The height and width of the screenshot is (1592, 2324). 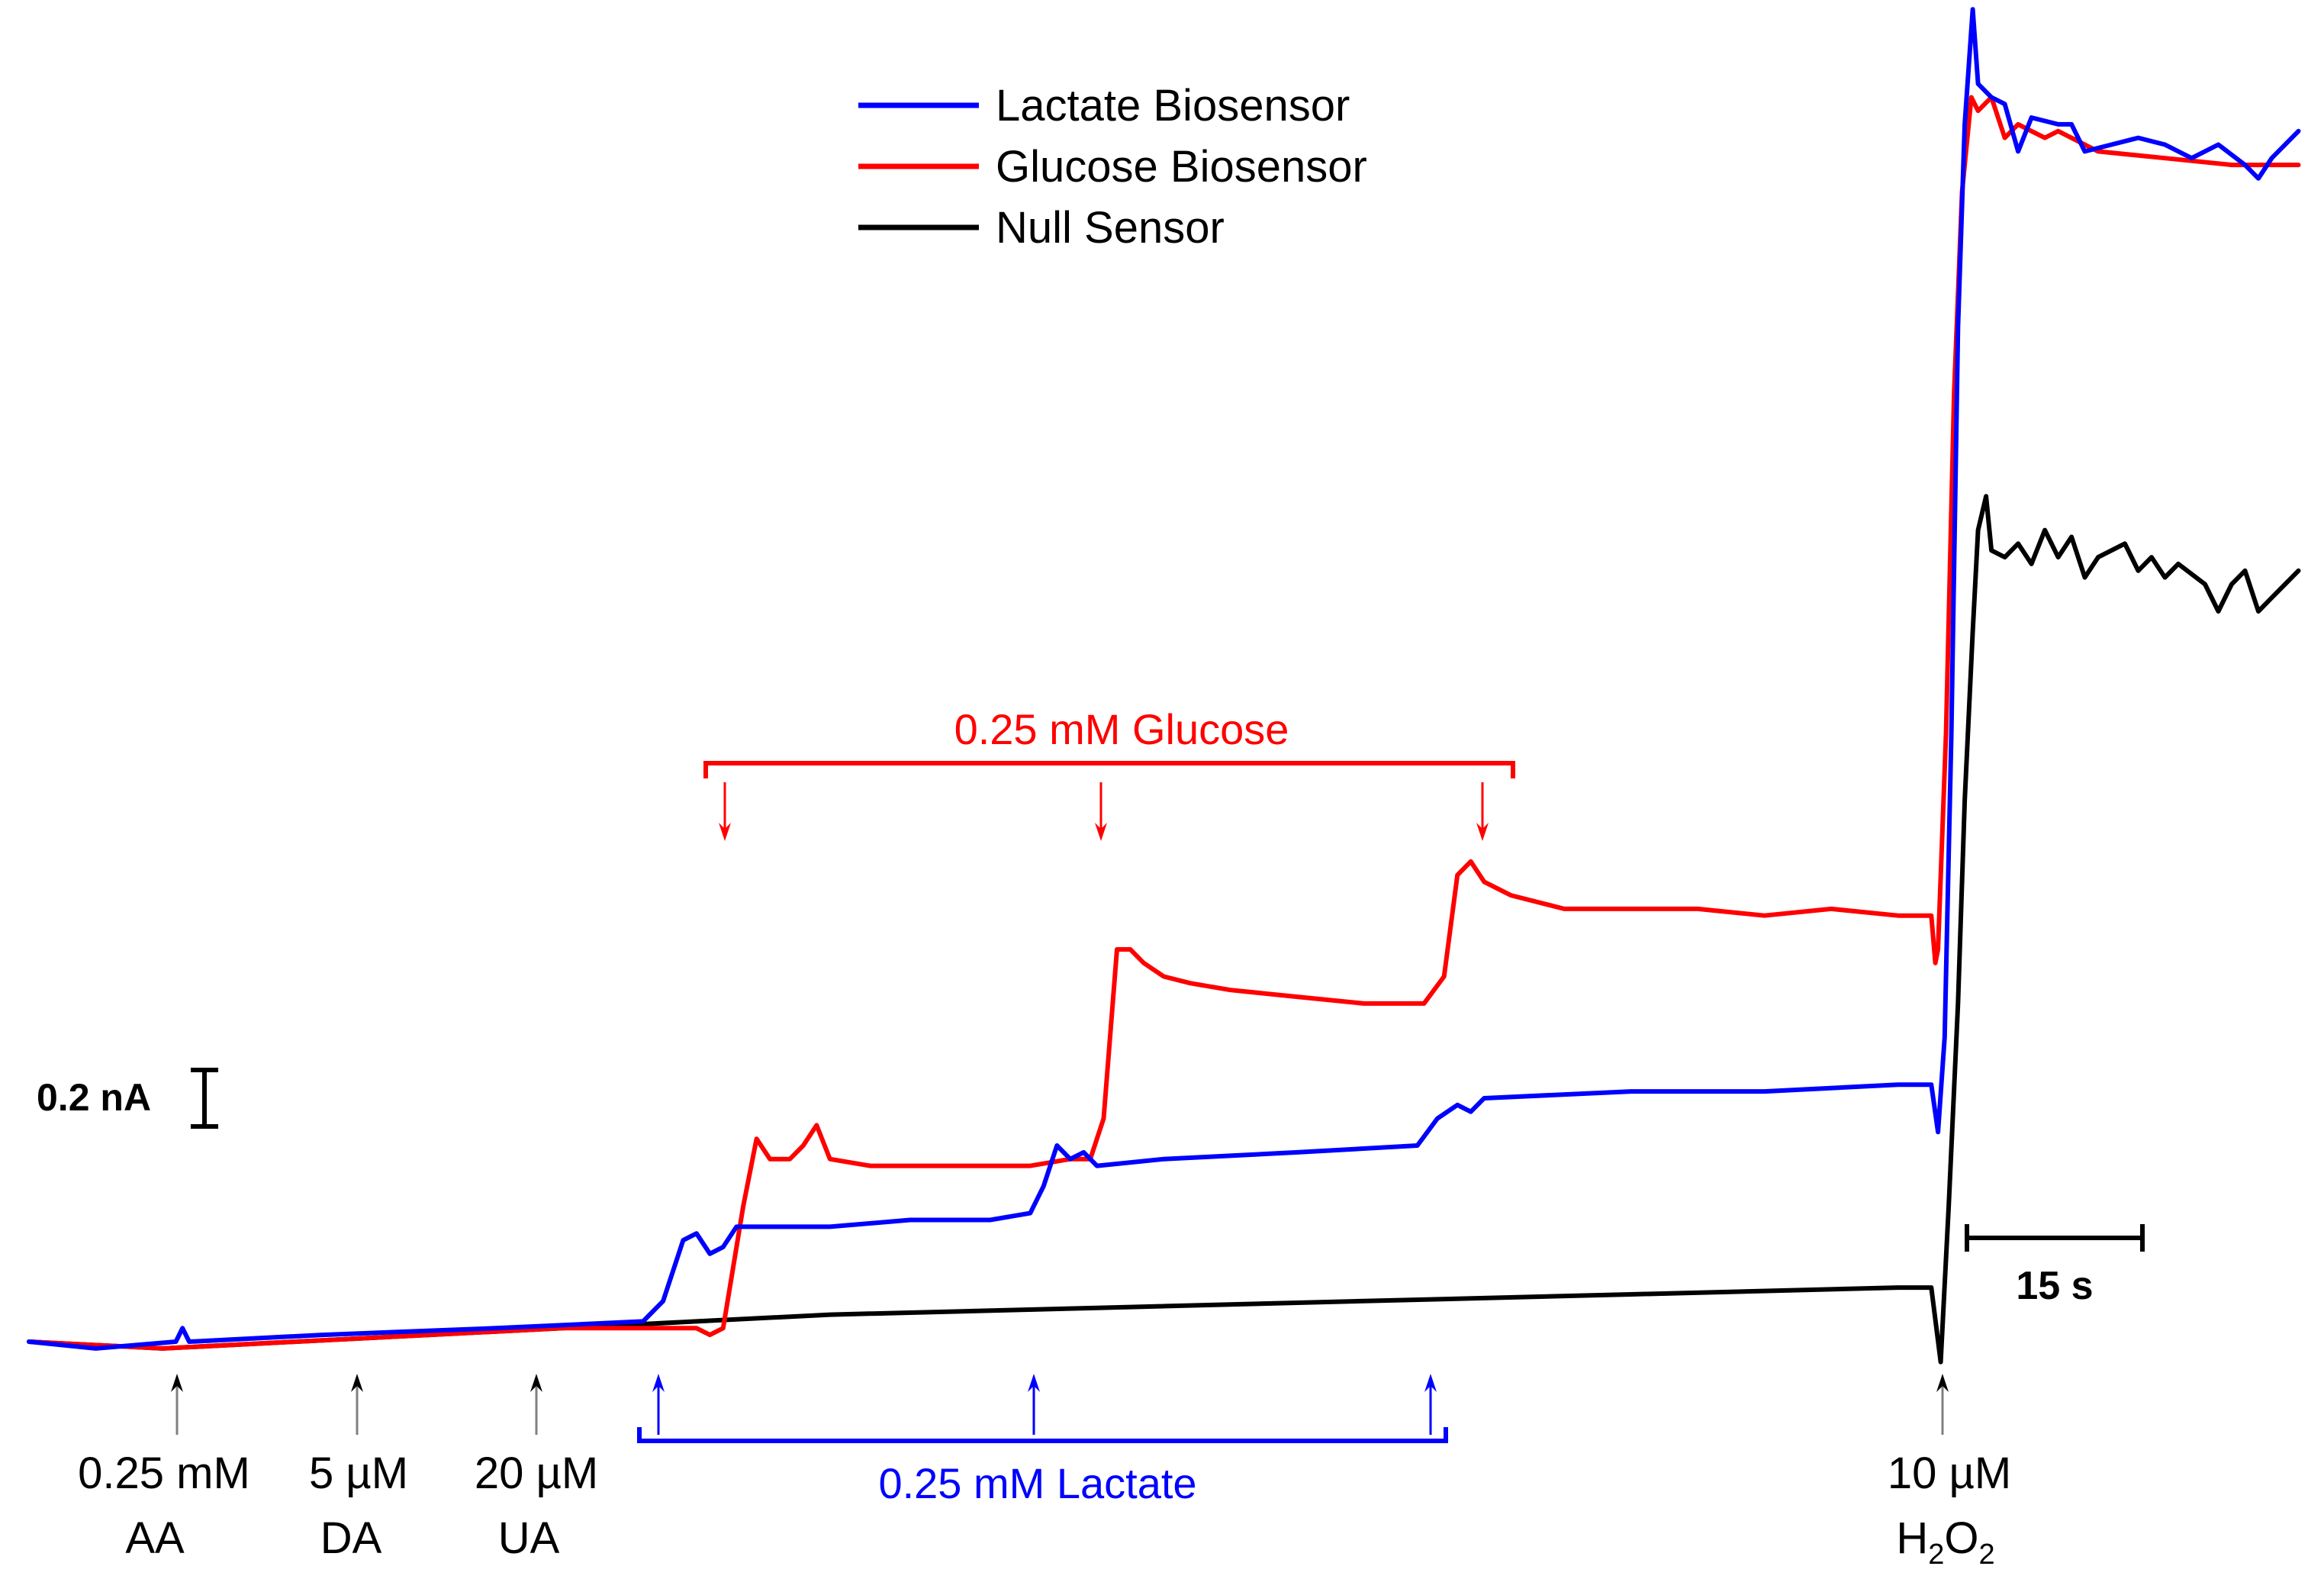 What do you see at coordinates (1121, 729) in the screenshot?
I see `glucose-bracket-label: 0.25 mM Glucose` at bounding box center [1121, 729].